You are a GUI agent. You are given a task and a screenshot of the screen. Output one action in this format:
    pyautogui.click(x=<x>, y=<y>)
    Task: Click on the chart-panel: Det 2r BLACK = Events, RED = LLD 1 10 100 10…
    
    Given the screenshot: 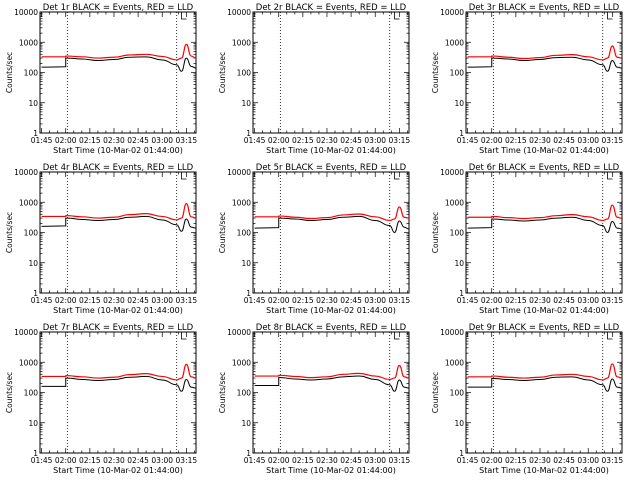 What is the action you would take?
    pyautogui.click(x=314, y=79)
    